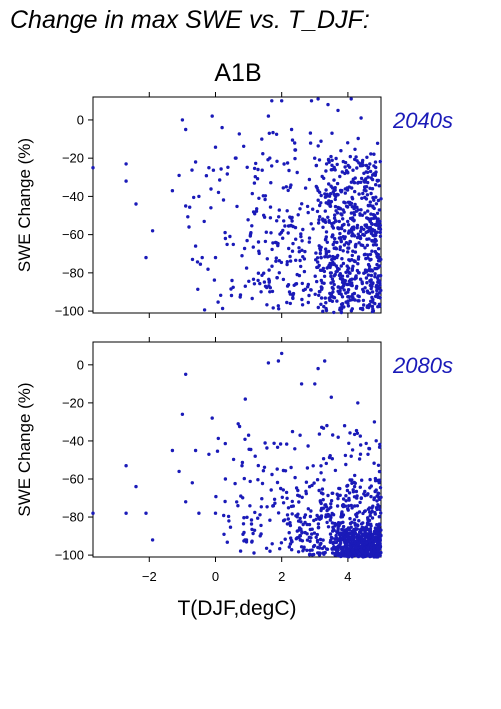  I want to click on y-tick-label: −60, so click(73, 478).